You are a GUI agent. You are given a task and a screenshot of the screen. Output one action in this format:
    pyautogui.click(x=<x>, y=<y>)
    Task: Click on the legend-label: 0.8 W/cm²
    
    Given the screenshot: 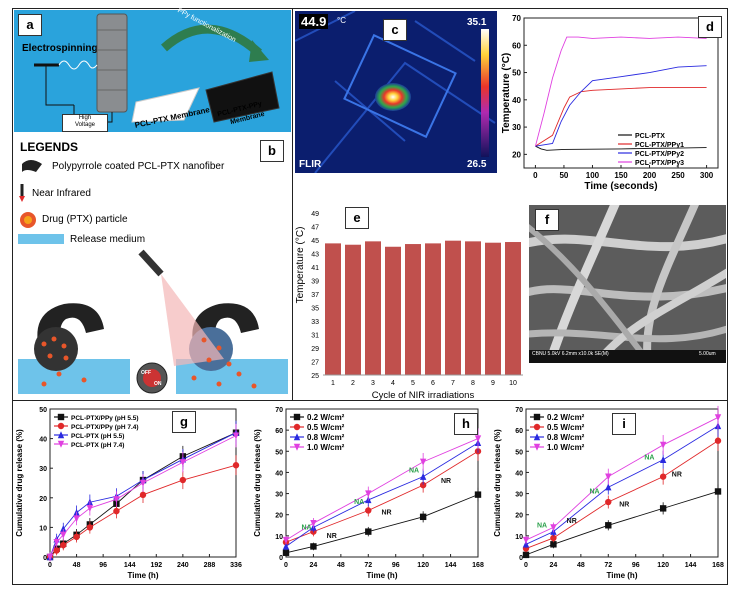 What is the action you would take?
    pyautogui.click(x=326, y=437)
    